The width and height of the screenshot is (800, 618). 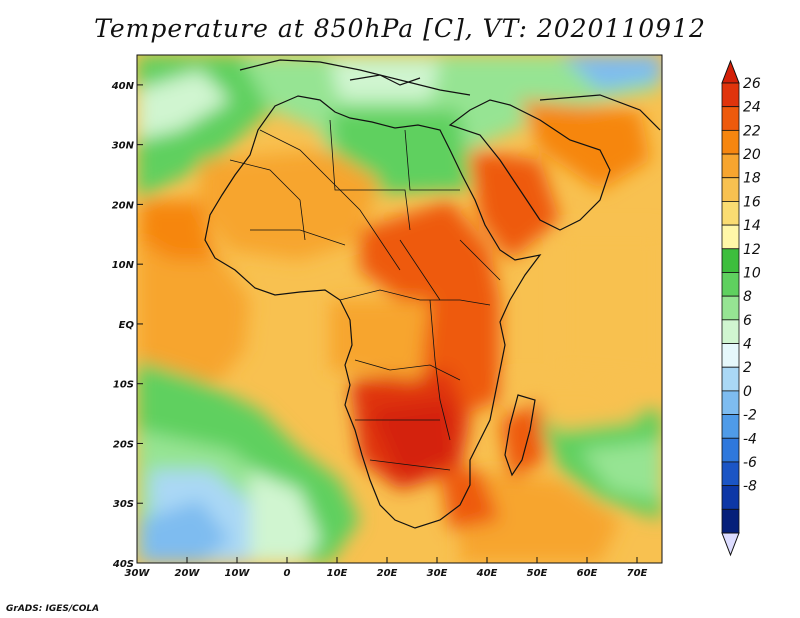 I want to click on colorbar-bottom-arrow, so click(x=730, y=544).